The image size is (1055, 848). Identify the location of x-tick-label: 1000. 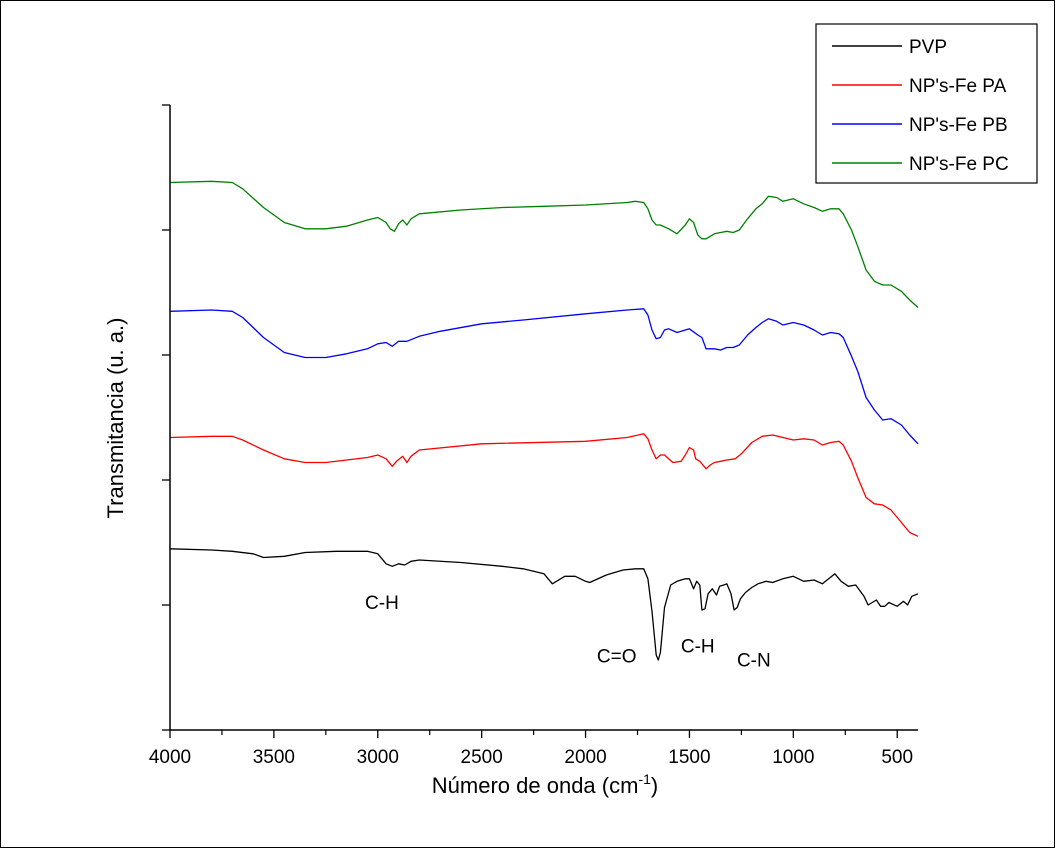
(793, 757).